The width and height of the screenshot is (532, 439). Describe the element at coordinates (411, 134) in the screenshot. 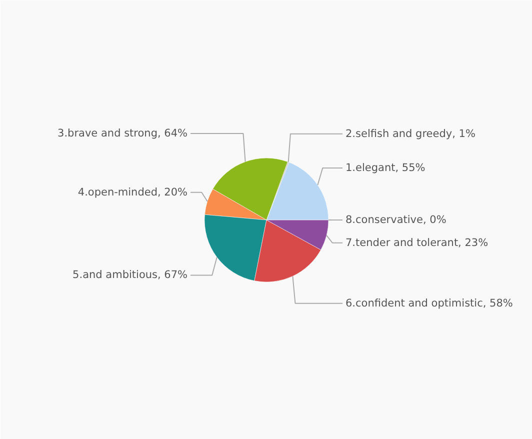

I see `slice-label: 2.selfish and greedy, 1%` at that location.